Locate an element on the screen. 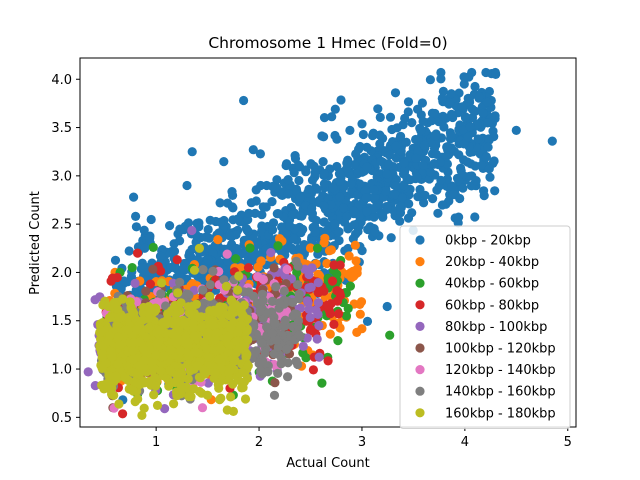 Image resolution: width=640 pixels, height=480 pixels. y-tick-label: 3.0 is located at coordinates (61, 176).